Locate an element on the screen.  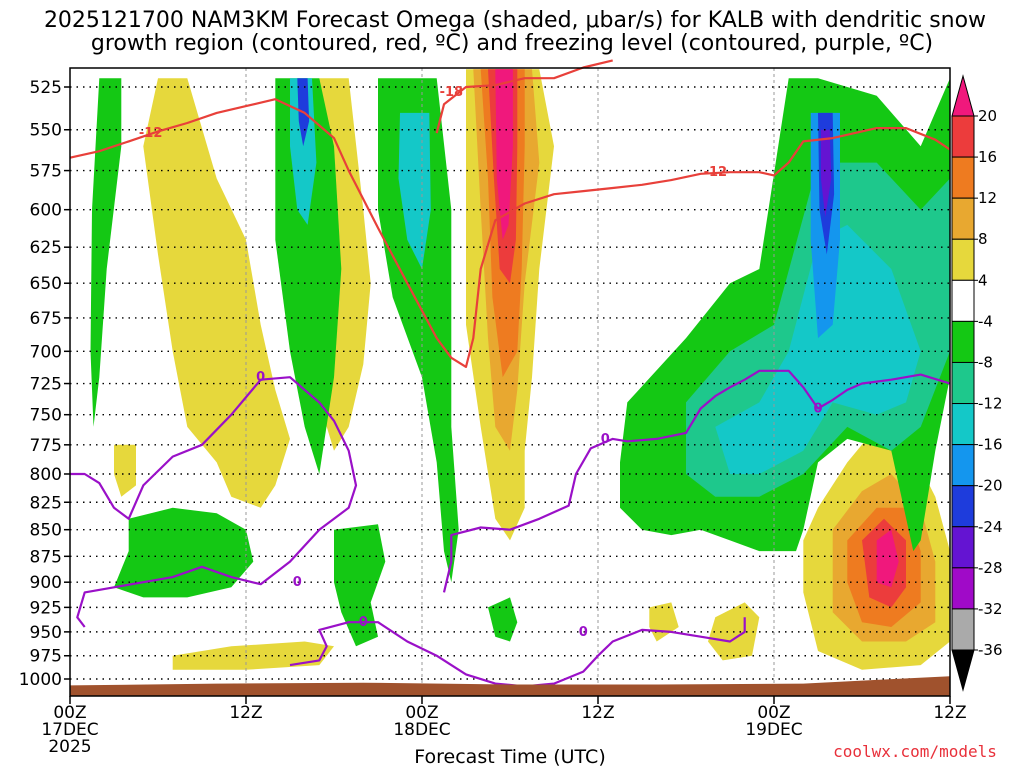
contour-label-freezing-b-0: 0 is located at coordinates (363, 622).